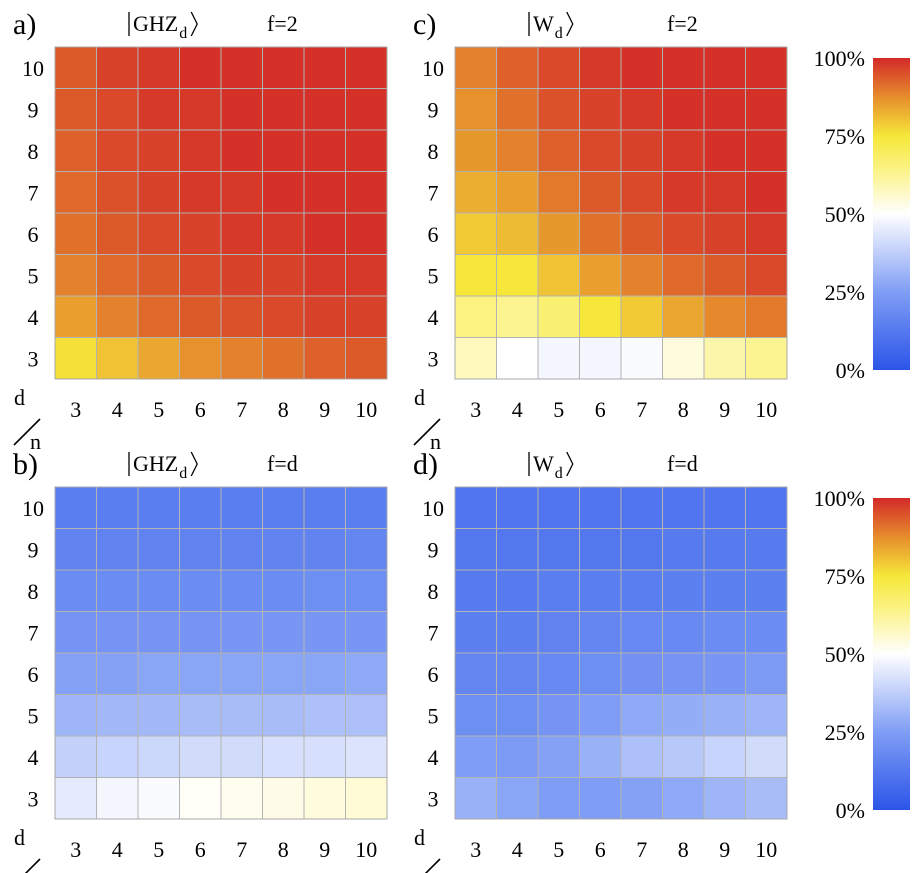  I want to click on y-tick-label: 10, so click(433, 68).